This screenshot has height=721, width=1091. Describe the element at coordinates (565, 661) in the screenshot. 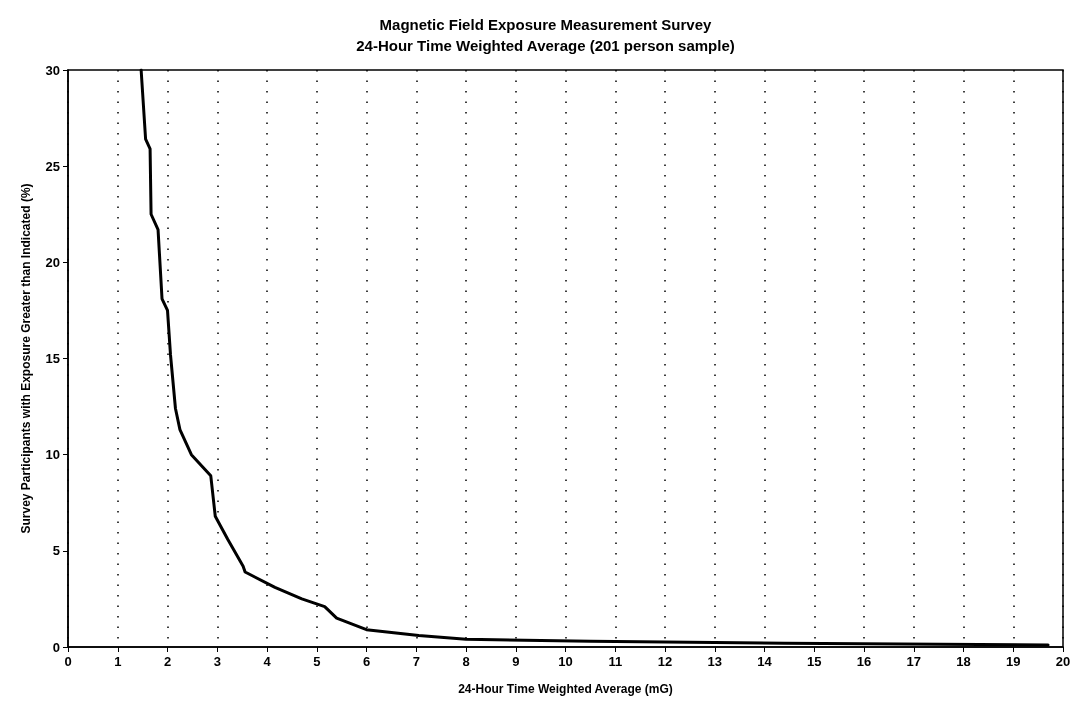

I see `x-tick-label: 10` at that location.